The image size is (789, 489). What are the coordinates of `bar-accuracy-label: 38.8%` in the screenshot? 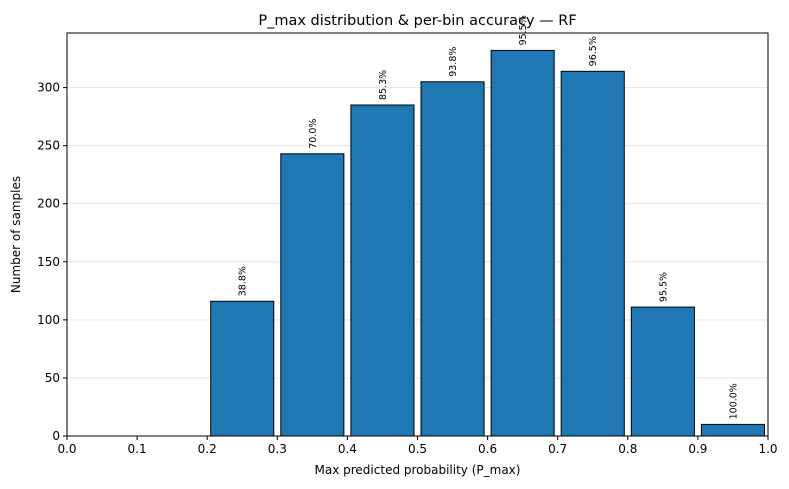 It's located at (243, 281).